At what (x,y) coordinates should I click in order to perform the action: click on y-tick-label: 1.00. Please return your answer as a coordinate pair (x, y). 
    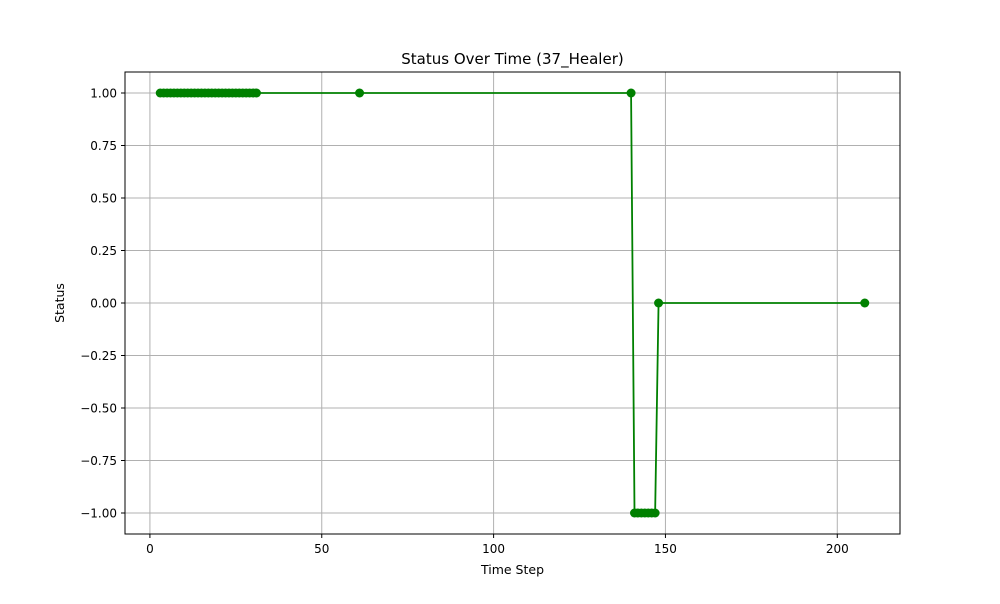
    Looking at the image, I should click on (103, 94).